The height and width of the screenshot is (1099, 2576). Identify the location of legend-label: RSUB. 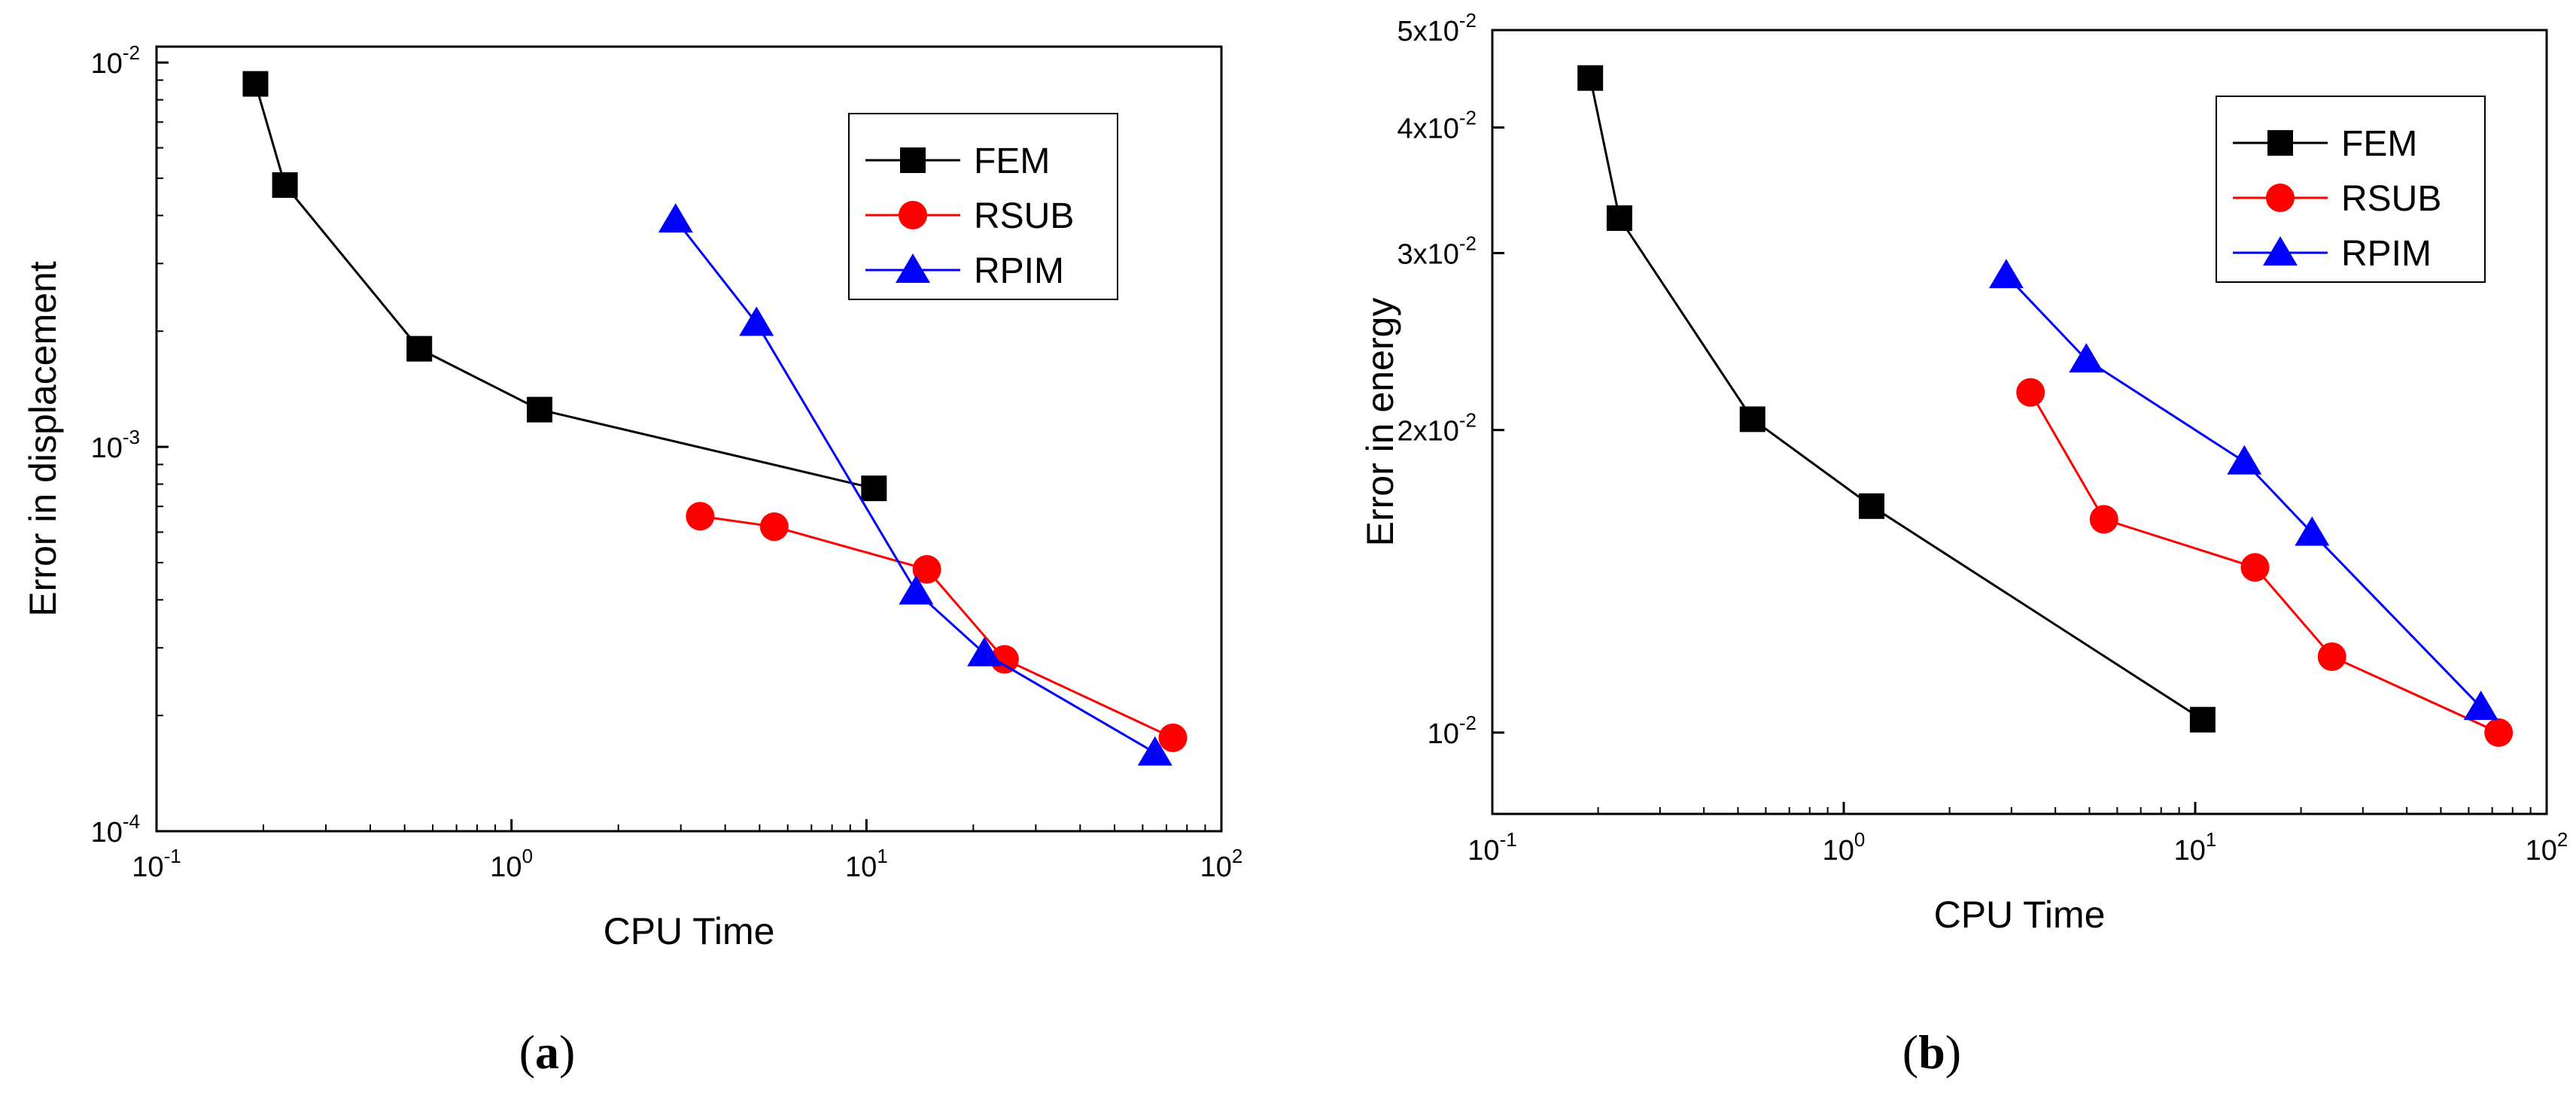
(2391, 199).